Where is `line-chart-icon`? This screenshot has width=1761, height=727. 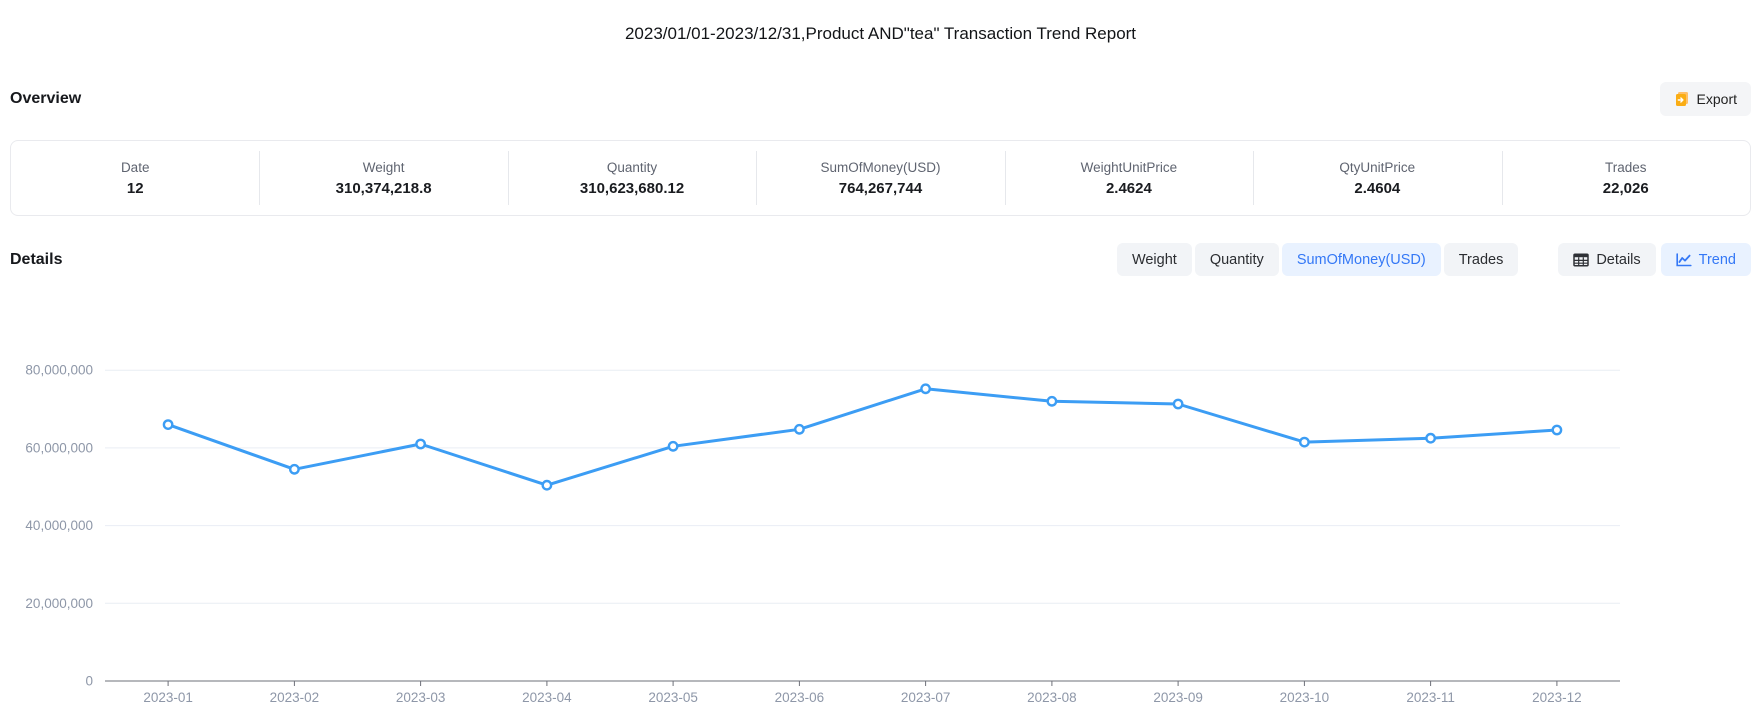
line-chart-icon is located at coordinates (1684, 259).